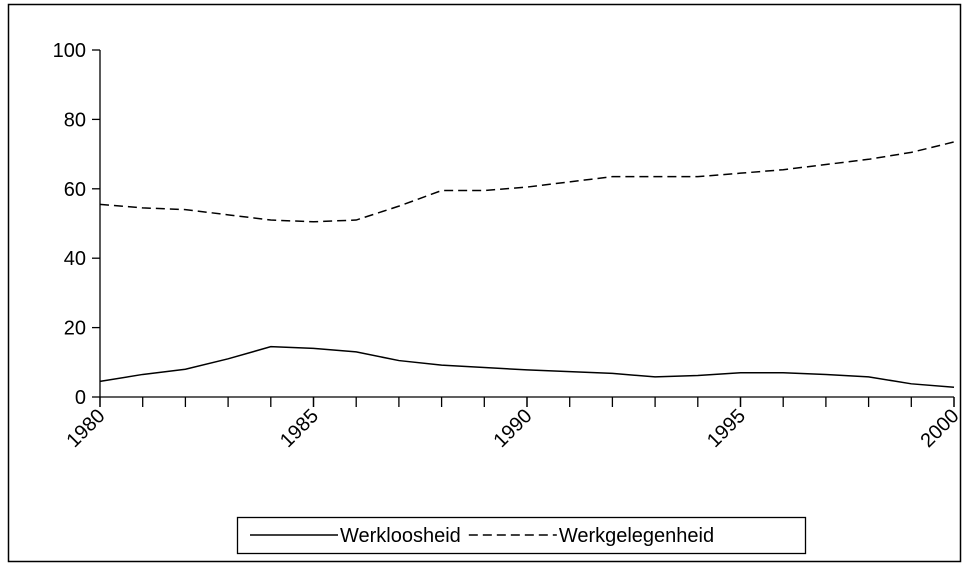 The width and height of the screenshot is (963, 568). Describe the element at coordinates (75, 120) in the screenshot. I see `y-tick-label: 80` at that location.